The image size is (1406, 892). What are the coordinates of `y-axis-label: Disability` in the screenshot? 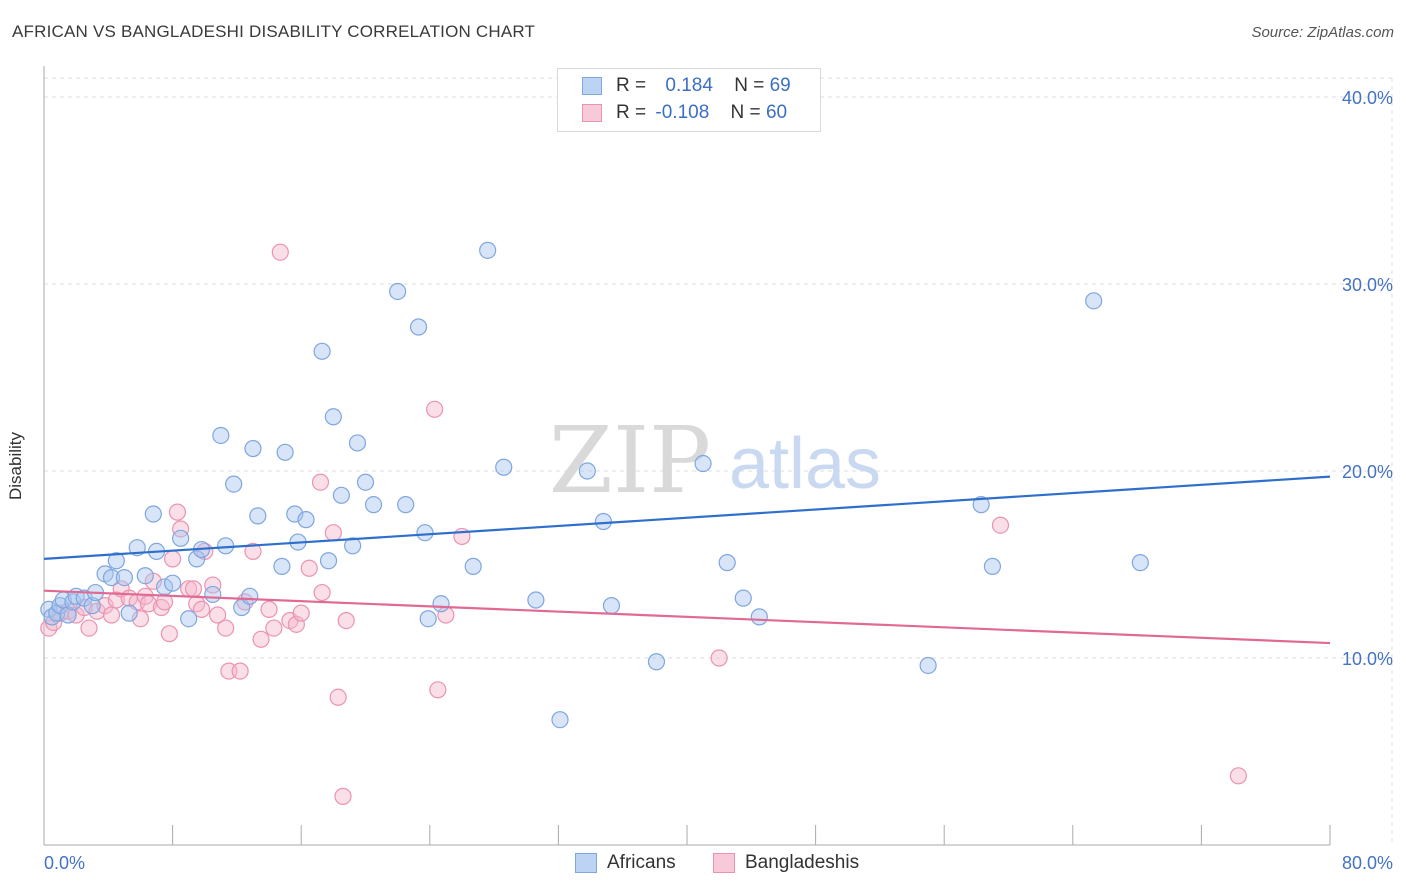 It's located at (15, 465).